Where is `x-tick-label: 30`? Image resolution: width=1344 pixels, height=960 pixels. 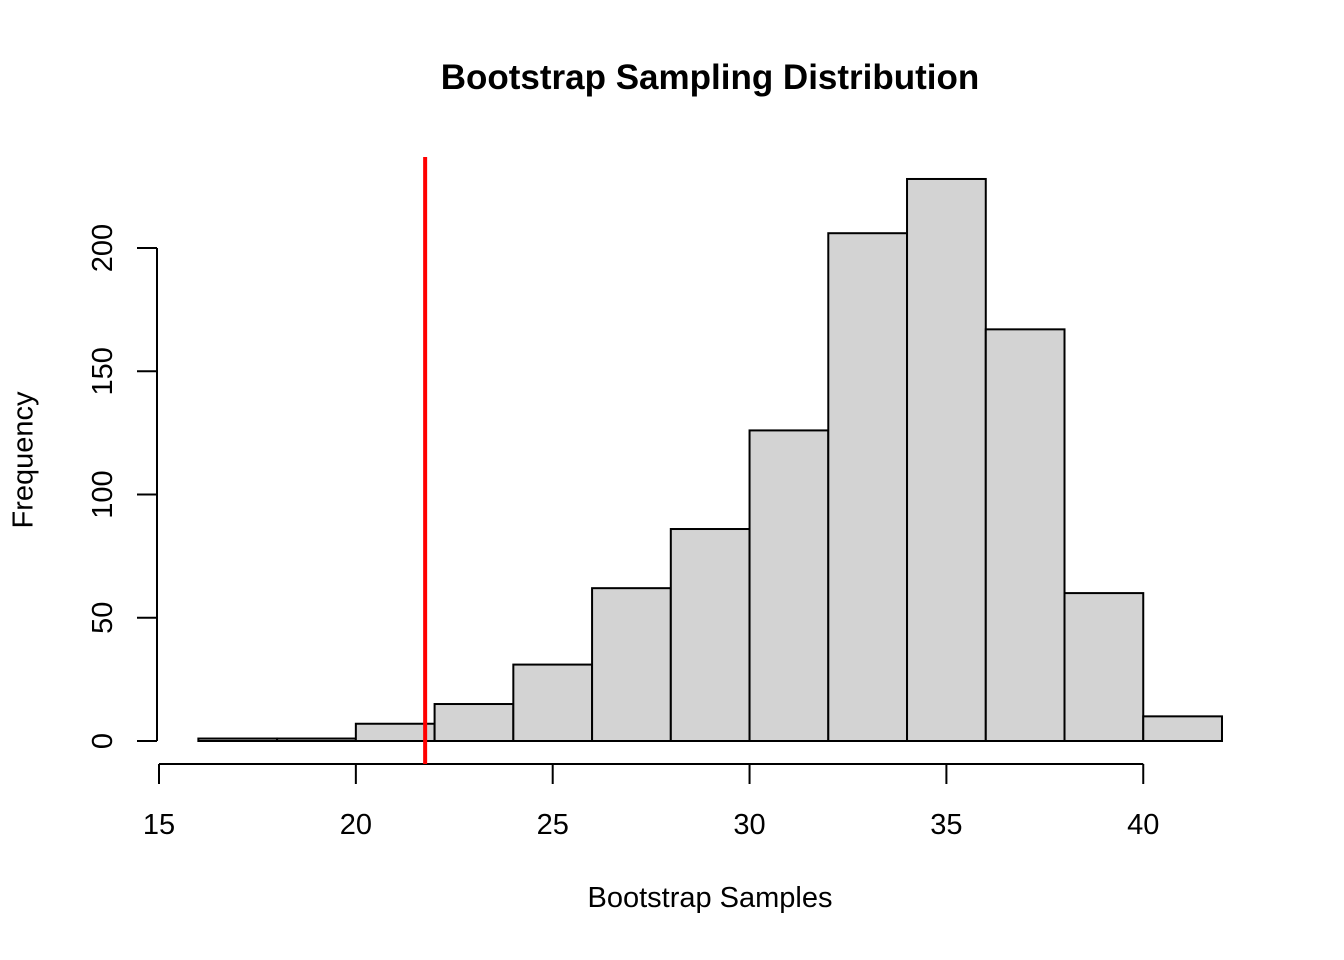 x-tick-label: 30 is located at coordinates (749, 825).